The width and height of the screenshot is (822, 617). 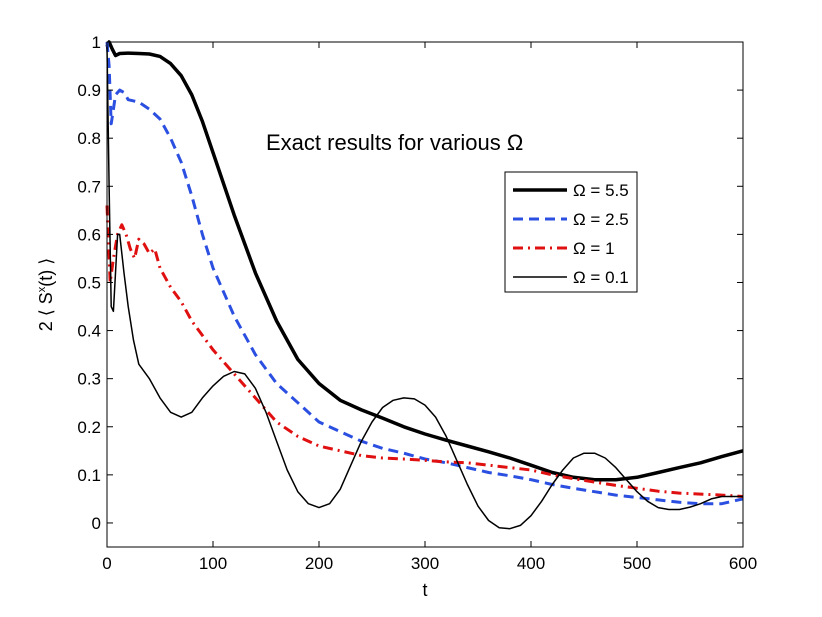 I want to click on legend-label-3: Ω = 1, so click(x=594, y=248).